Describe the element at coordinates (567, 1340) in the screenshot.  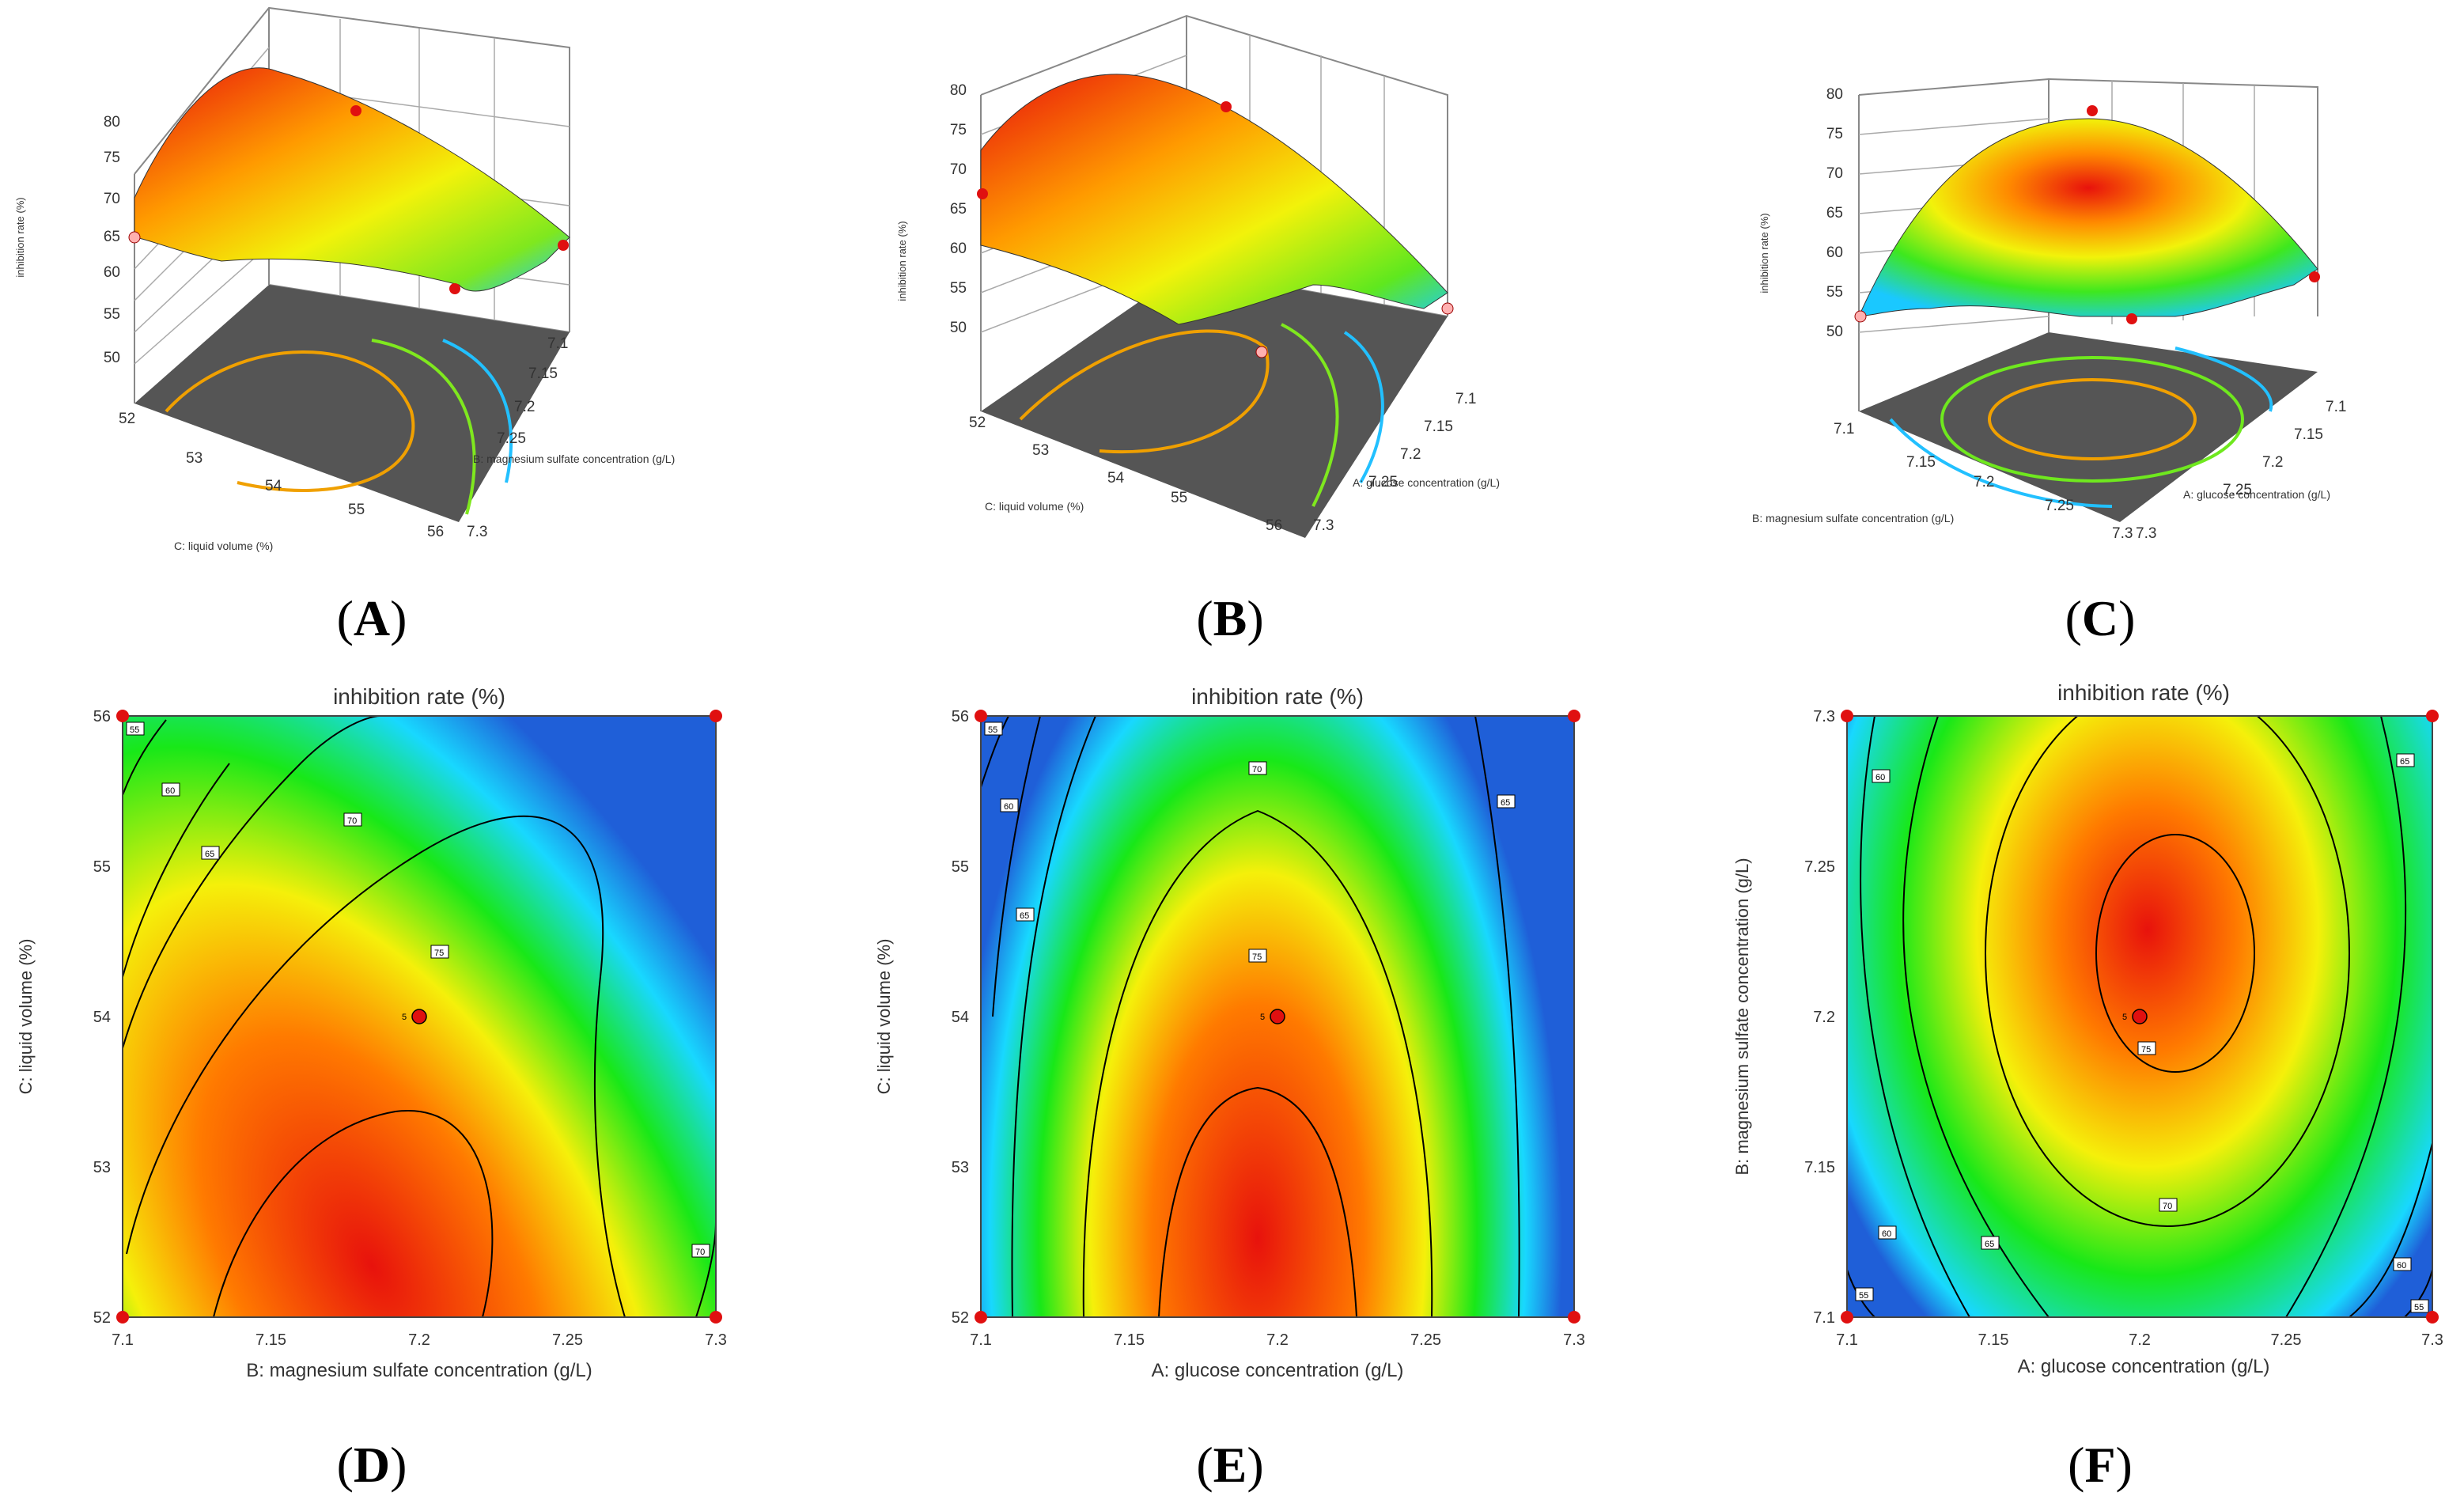
I see `x-tick-label: 7.25` at that location.